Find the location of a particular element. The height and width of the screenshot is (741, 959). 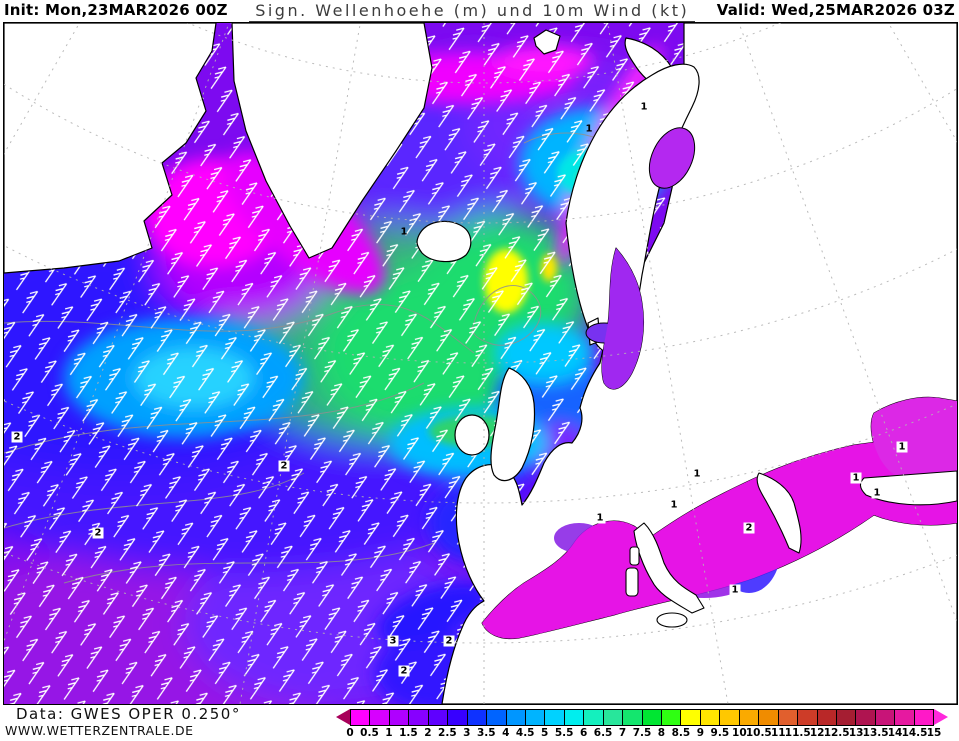

colorbar-tick-label: 5.5 is located at coordinates (564, 733).